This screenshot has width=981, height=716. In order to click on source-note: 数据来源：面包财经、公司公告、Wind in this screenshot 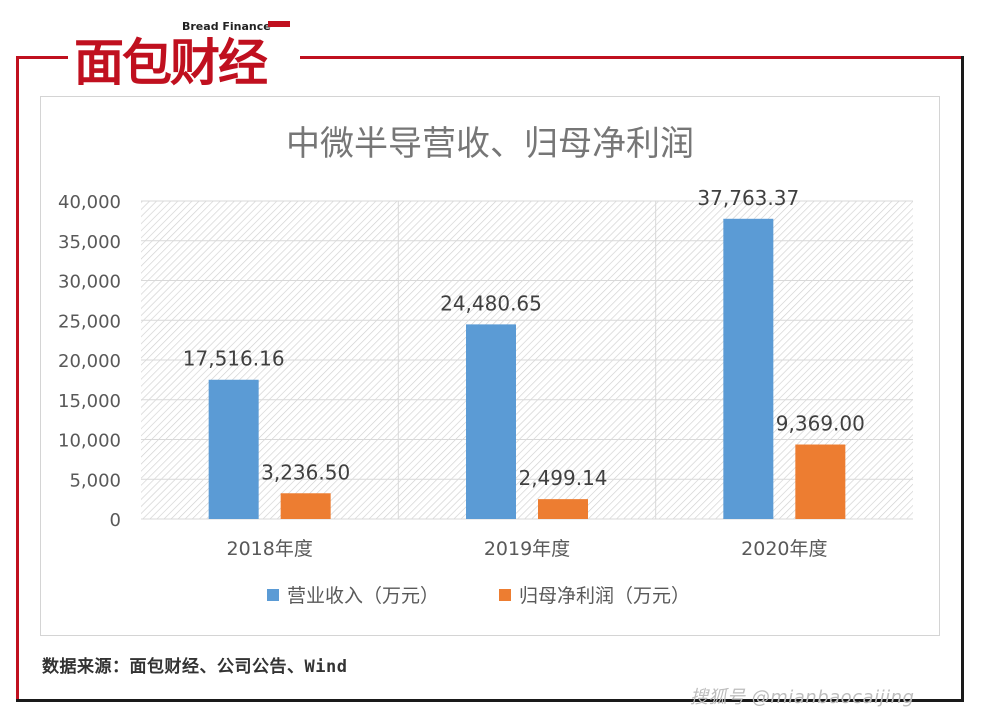, I will do `click(195, 667)`.